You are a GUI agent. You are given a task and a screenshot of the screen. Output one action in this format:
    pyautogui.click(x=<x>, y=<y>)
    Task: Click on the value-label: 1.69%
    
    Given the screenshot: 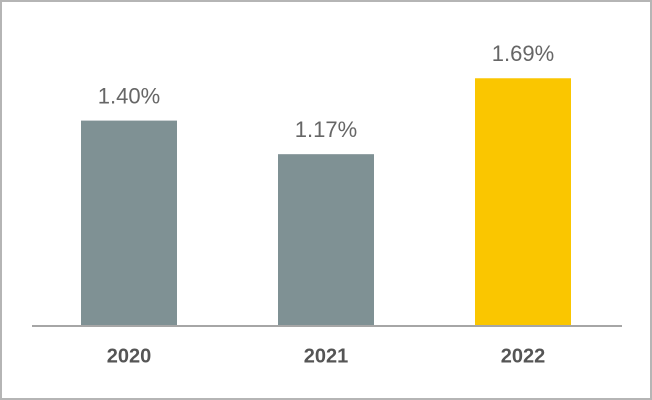 What is the action you would take?
    pyautogui.click(x=523, y=53)
    